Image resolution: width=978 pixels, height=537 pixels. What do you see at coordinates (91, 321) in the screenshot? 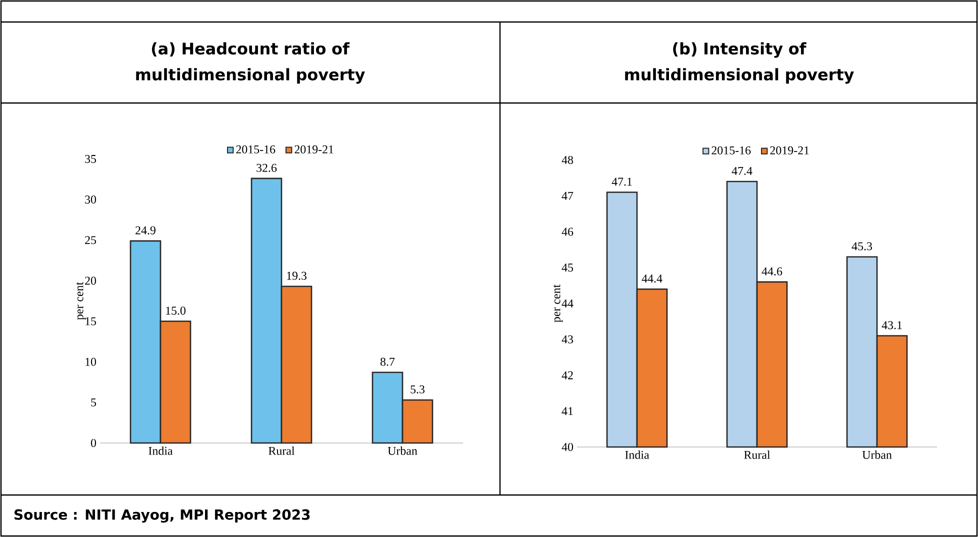
I see `y-tick-label: 15` at bounding box center [91, 321].